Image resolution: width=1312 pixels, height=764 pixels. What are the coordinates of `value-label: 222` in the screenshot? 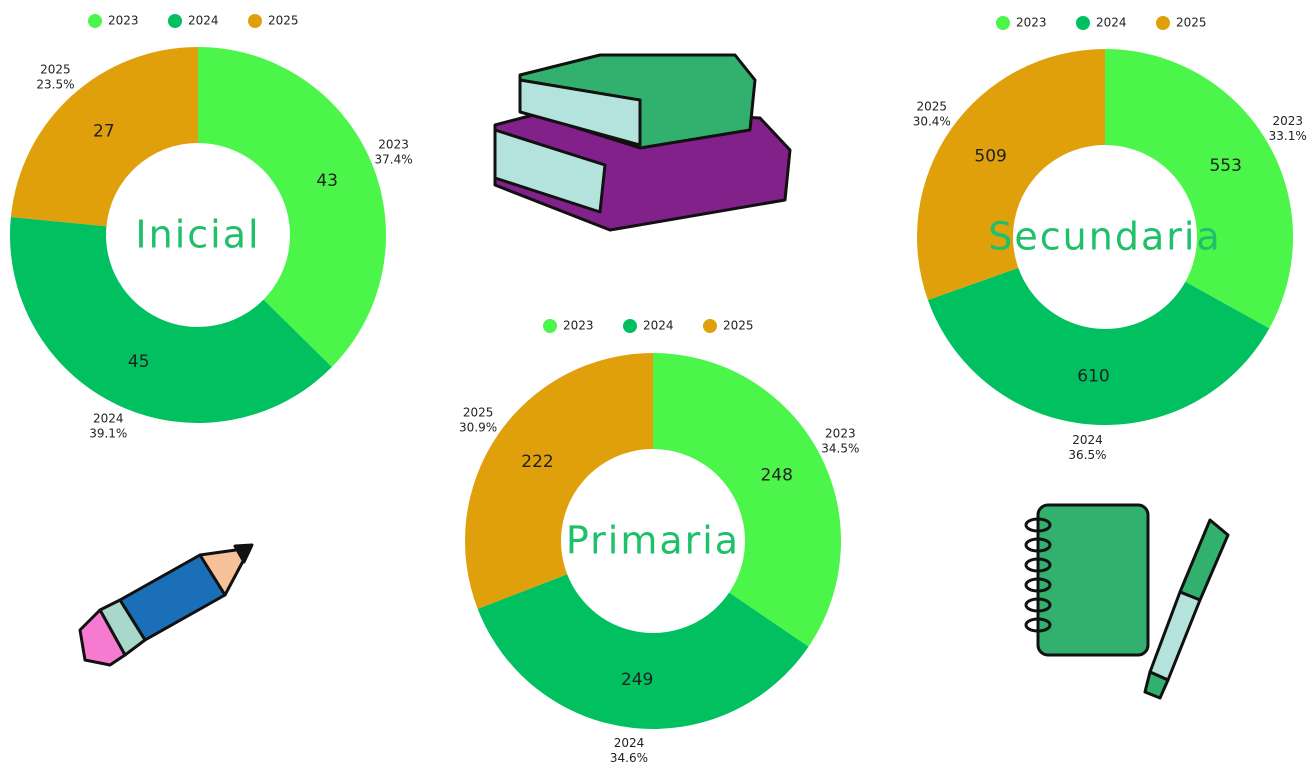 It's located at (537, 462).